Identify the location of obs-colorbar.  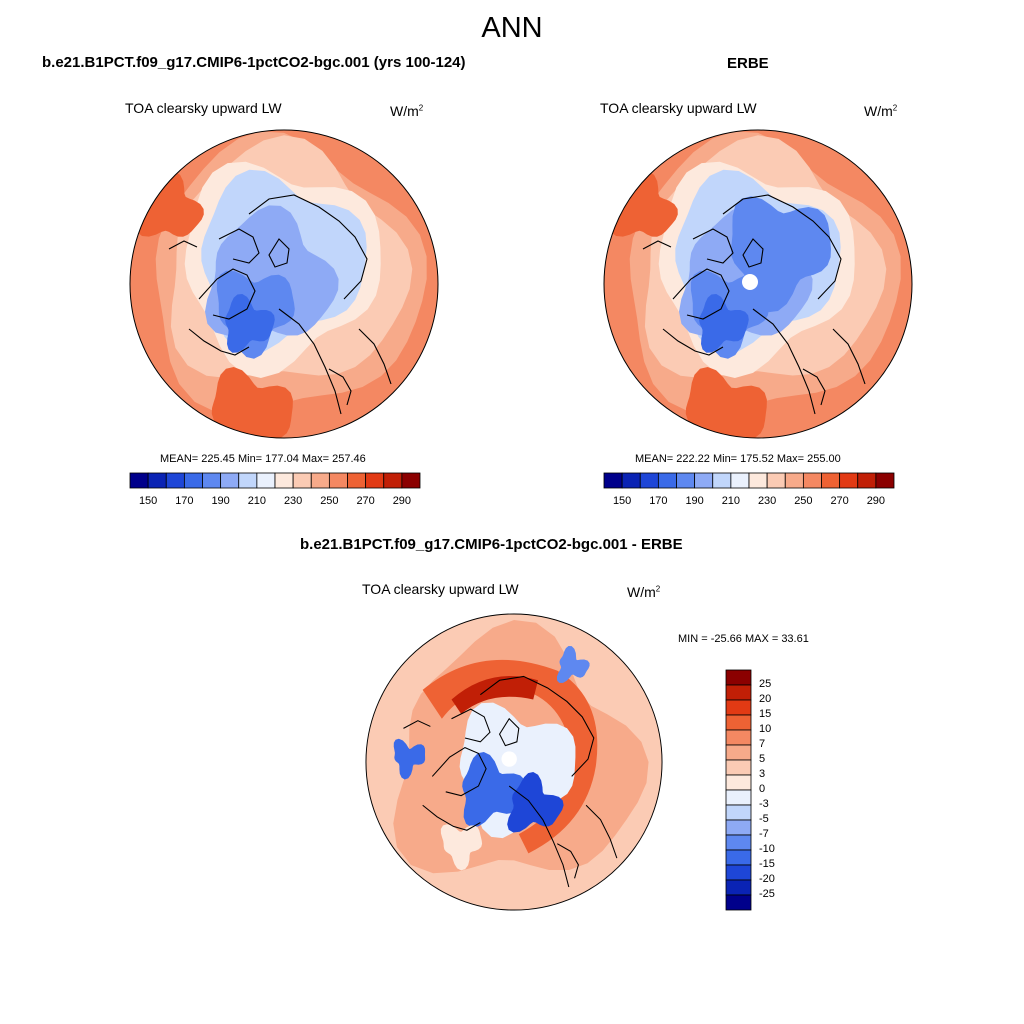
(749, 480).